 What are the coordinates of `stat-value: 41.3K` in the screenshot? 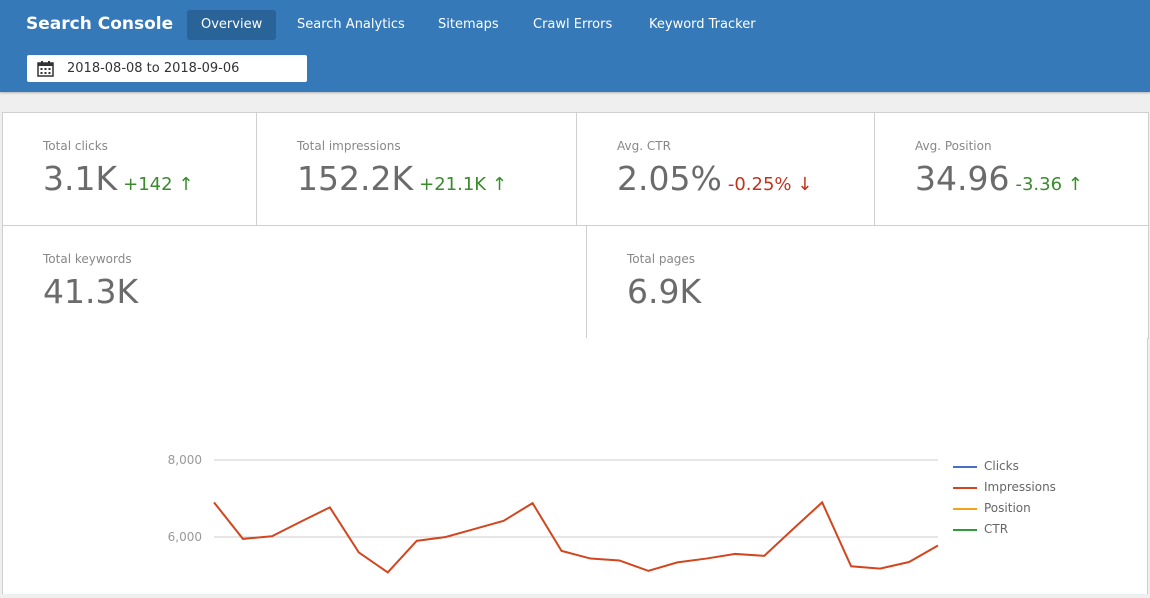 It's located at (91, 291).